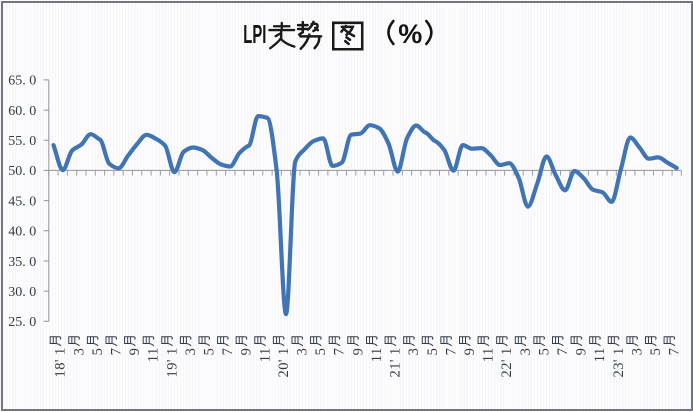  I want to click on svg-text: 22' 1, so click(507, 362).